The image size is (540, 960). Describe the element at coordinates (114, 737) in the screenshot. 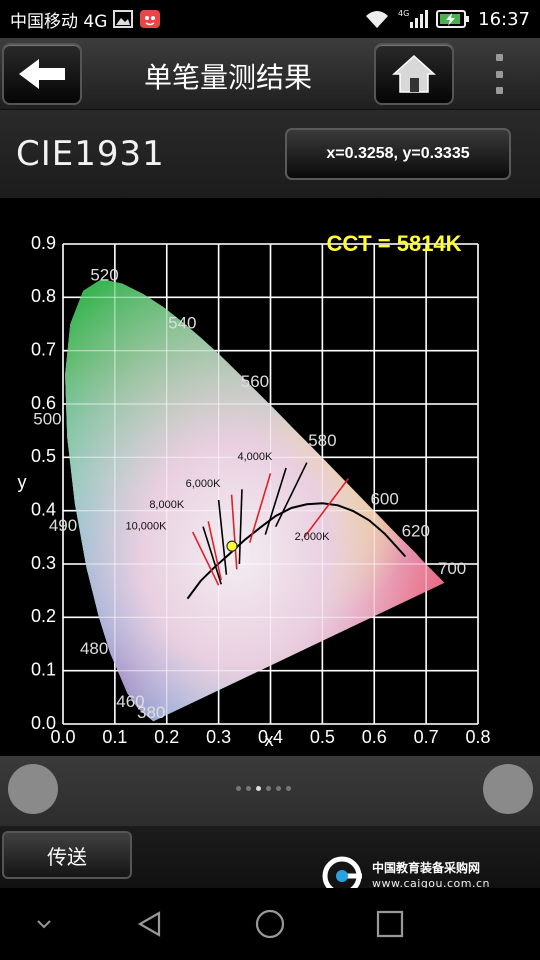

I see `x-tick-label: 0.1` at that location.